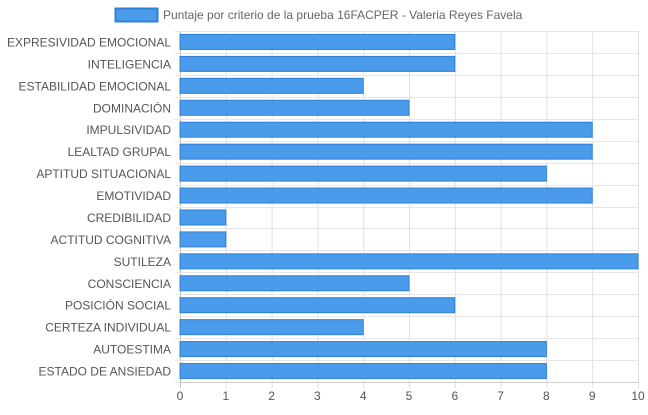  Describe the element at coordinates (180, 396) in the screenshot. I see `x-tick-label: 0` at that location.